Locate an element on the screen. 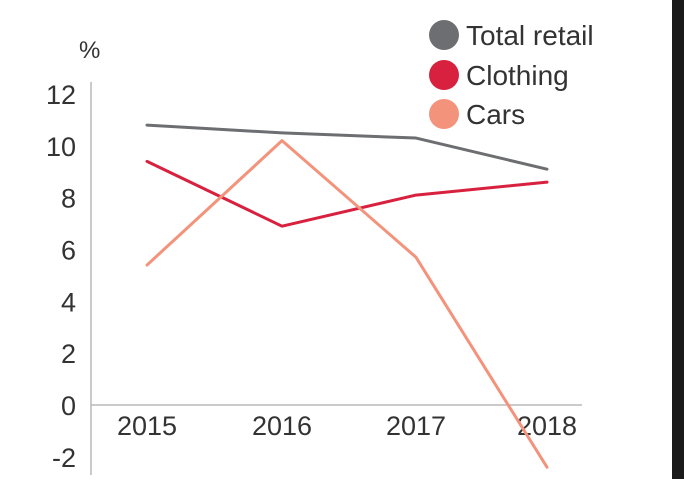 This screenshot has height=484, width=684. legend-marker-total-retail is located at coordinates (444, 35).